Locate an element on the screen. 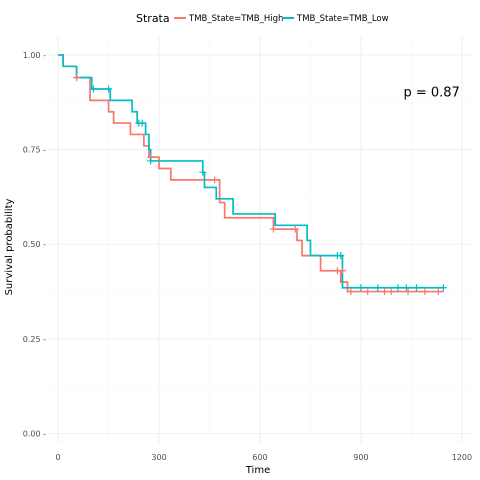 The width and height of the screenshot is (480, 480). y-tick-label: 0.50 - is located at coordinates (34, 244).